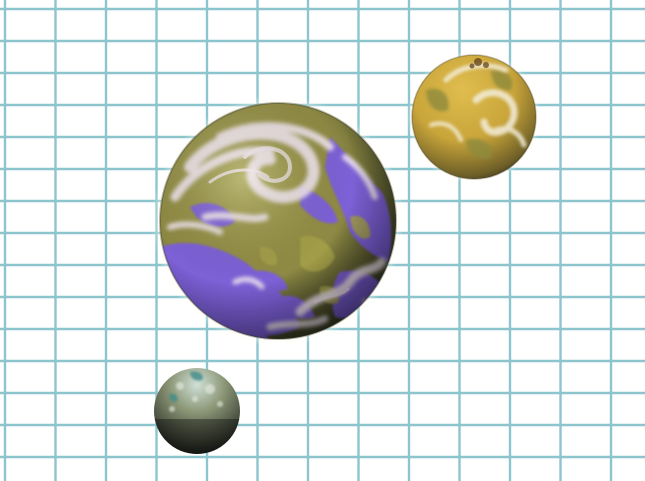 The width and height of the screenshot is (645, 481). Describe the element at coordinates (474, 117) in the screenshot. I see `medium-planet` at that location.